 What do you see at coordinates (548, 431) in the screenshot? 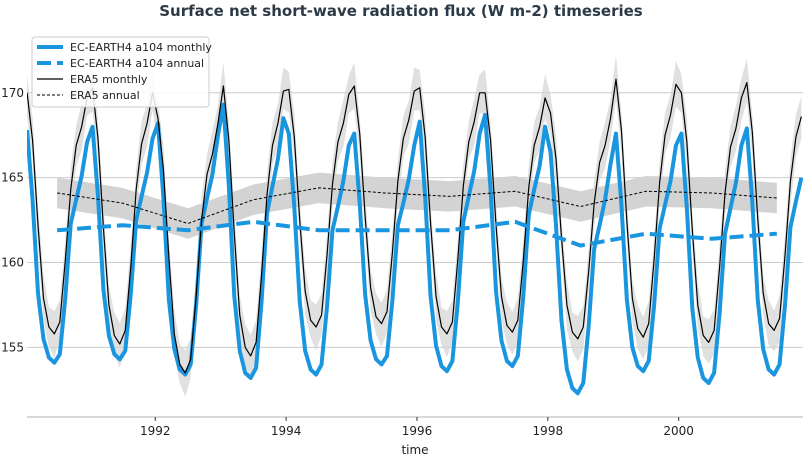
I see `x-tick-label: 1998` at bounding box center [548, 431].